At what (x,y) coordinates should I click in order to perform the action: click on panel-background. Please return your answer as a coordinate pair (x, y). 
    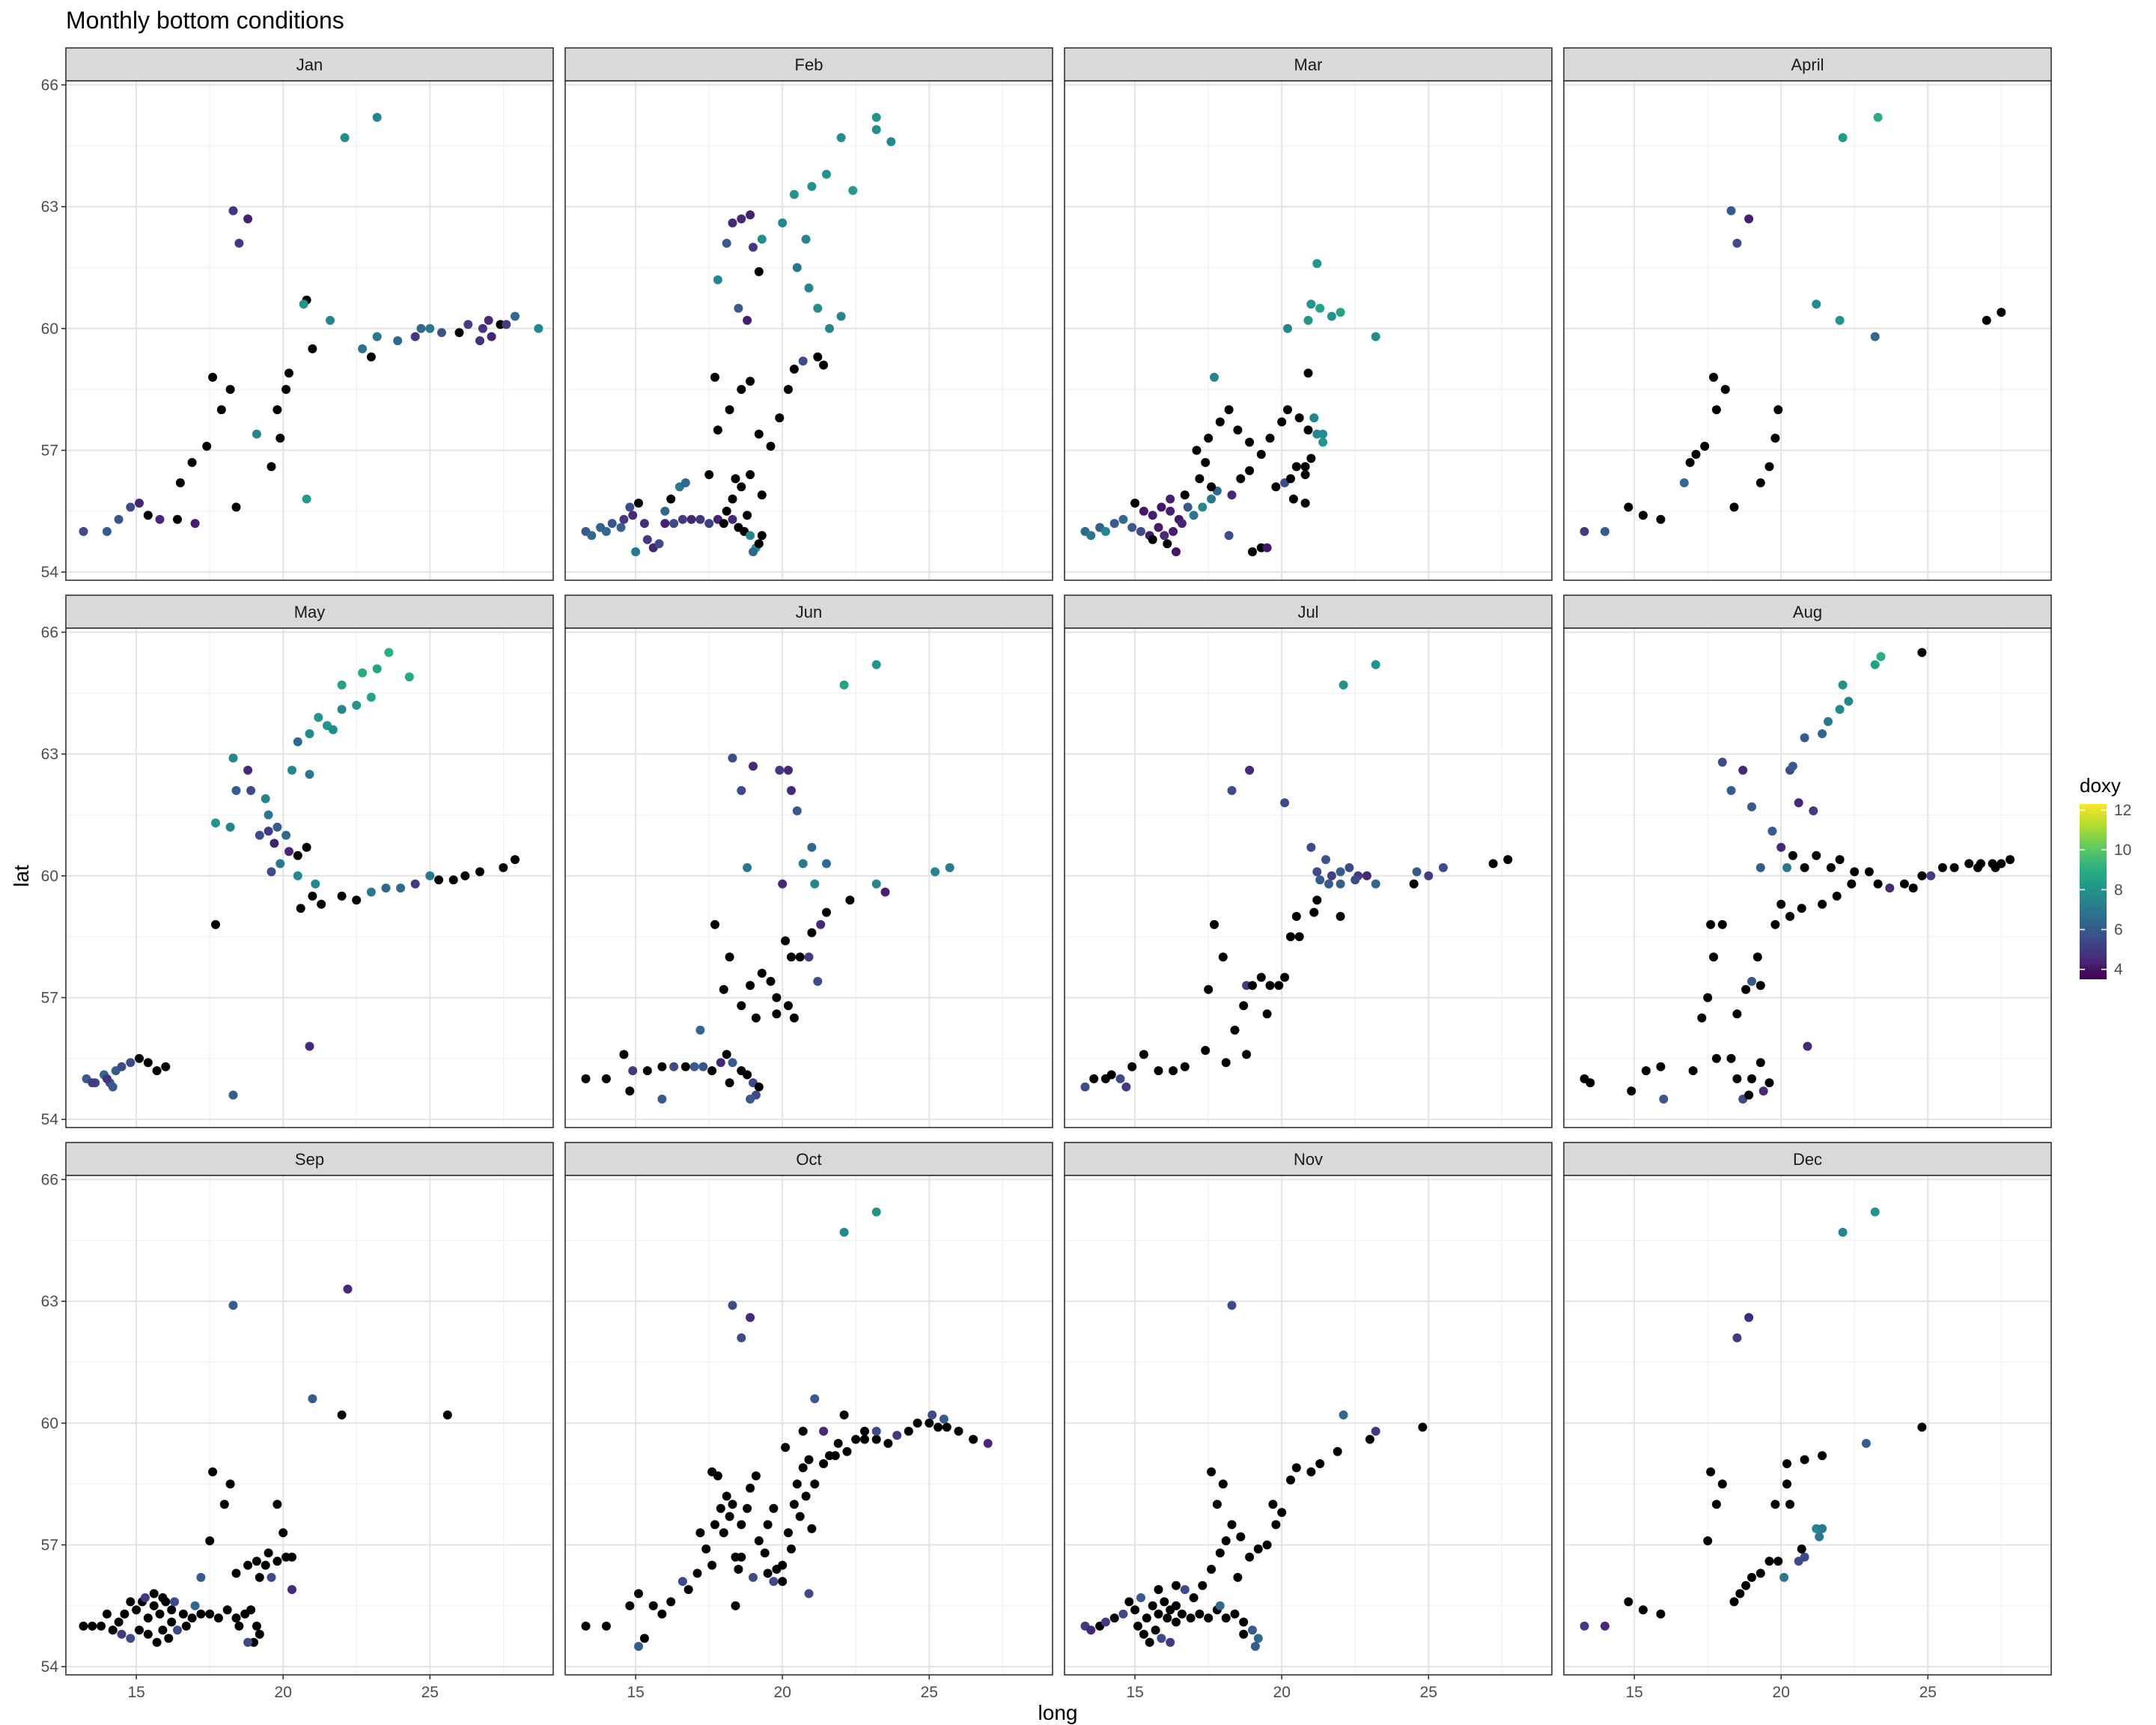
    Looking at the image, I should click on (1807, 1425).